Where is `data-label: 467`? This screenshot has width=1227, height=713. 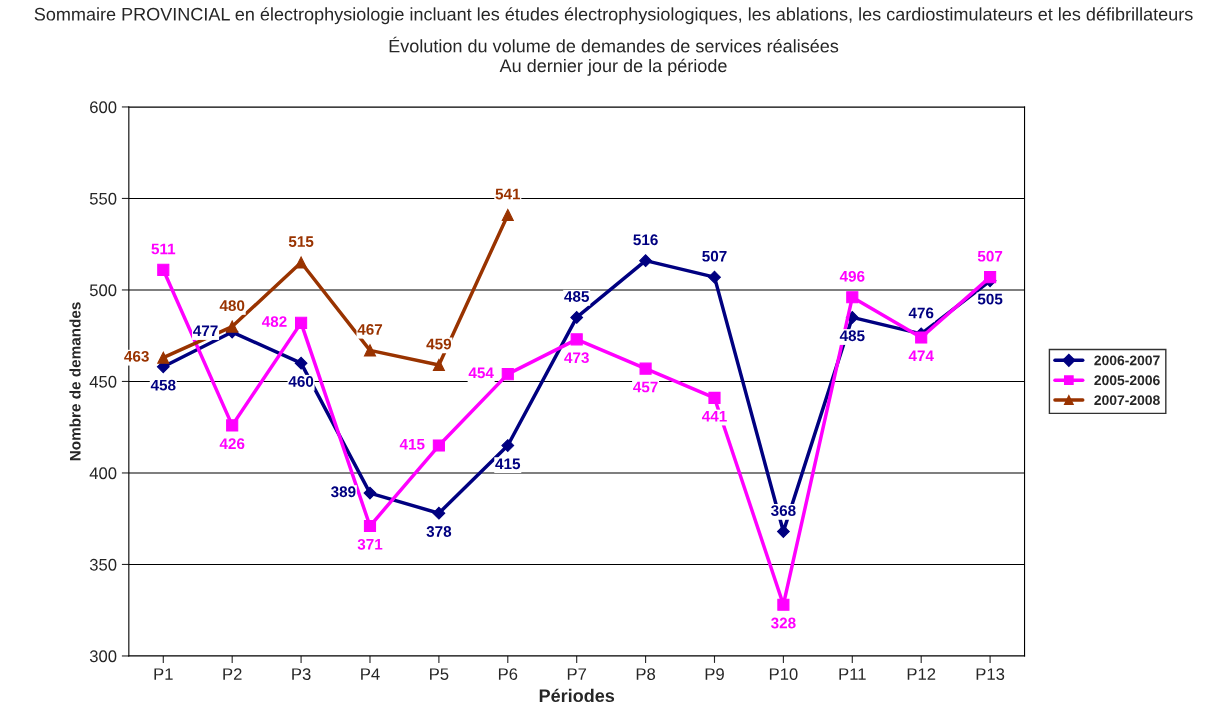 data-label: 467 is located at coordinates (370, 329).